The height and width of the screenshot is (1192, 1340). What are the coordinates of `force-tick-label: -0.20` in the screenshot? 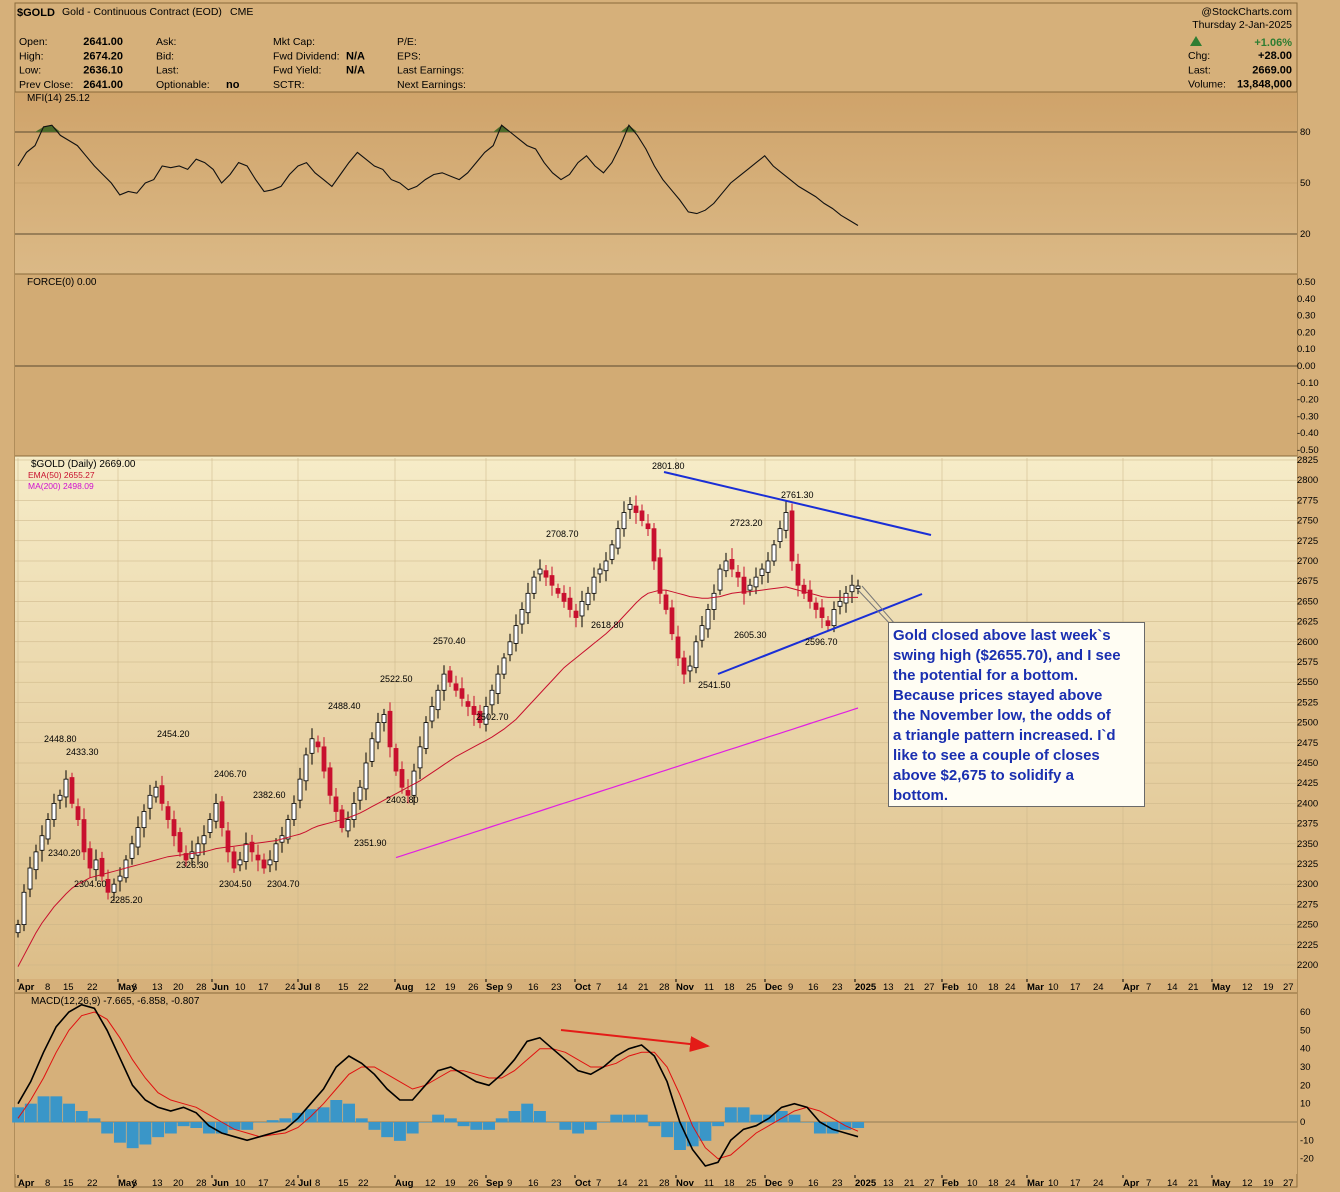 It's located at (1308, 400).